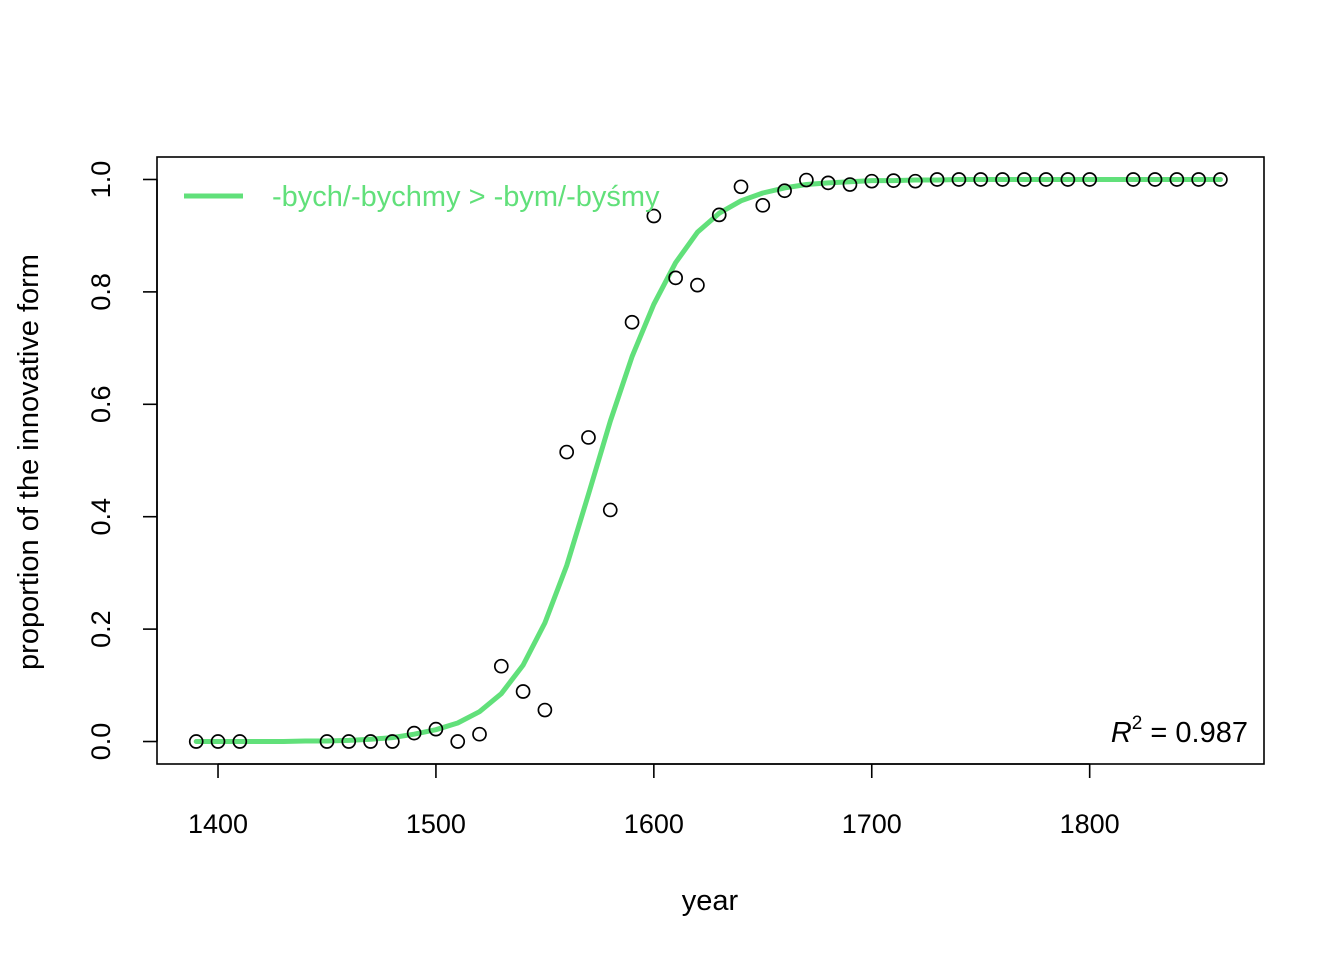 This screenshot has width=1344, height=960. Describe the element at coordinates (654, 801) in the screenshot. I see `x-axis: 1400 1500 1600 1700 1800` at that location.